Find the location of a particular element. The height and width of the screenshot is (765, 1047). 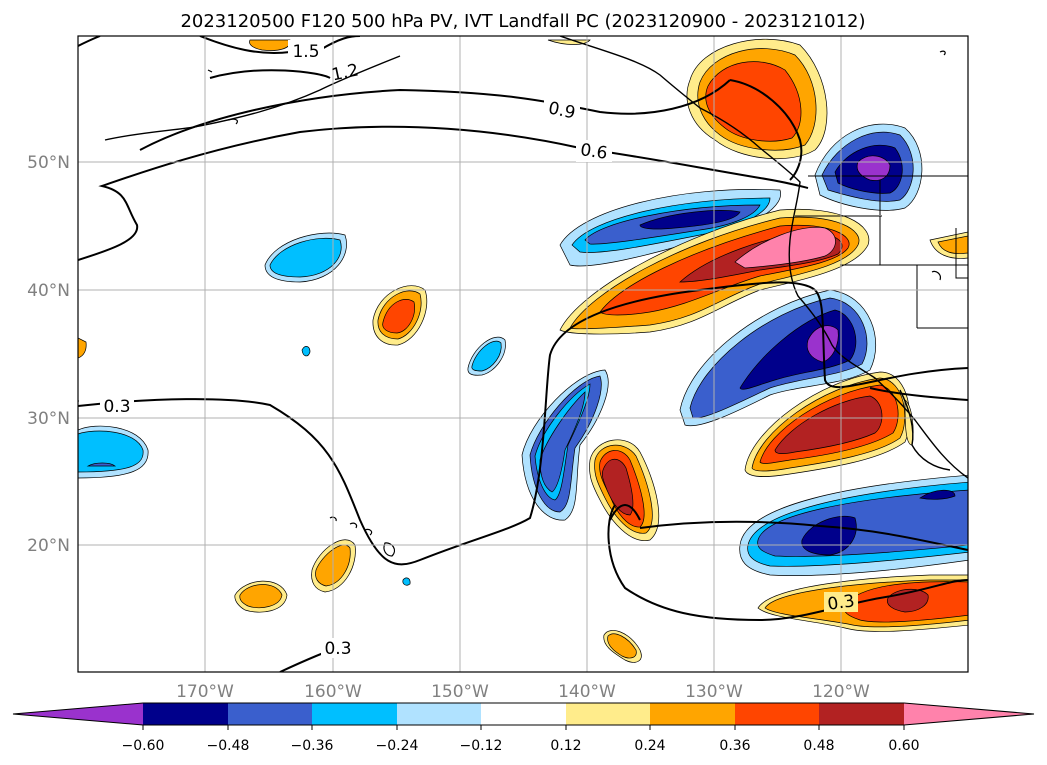

lon-label: 150°W is located at coordinates (460, 692).